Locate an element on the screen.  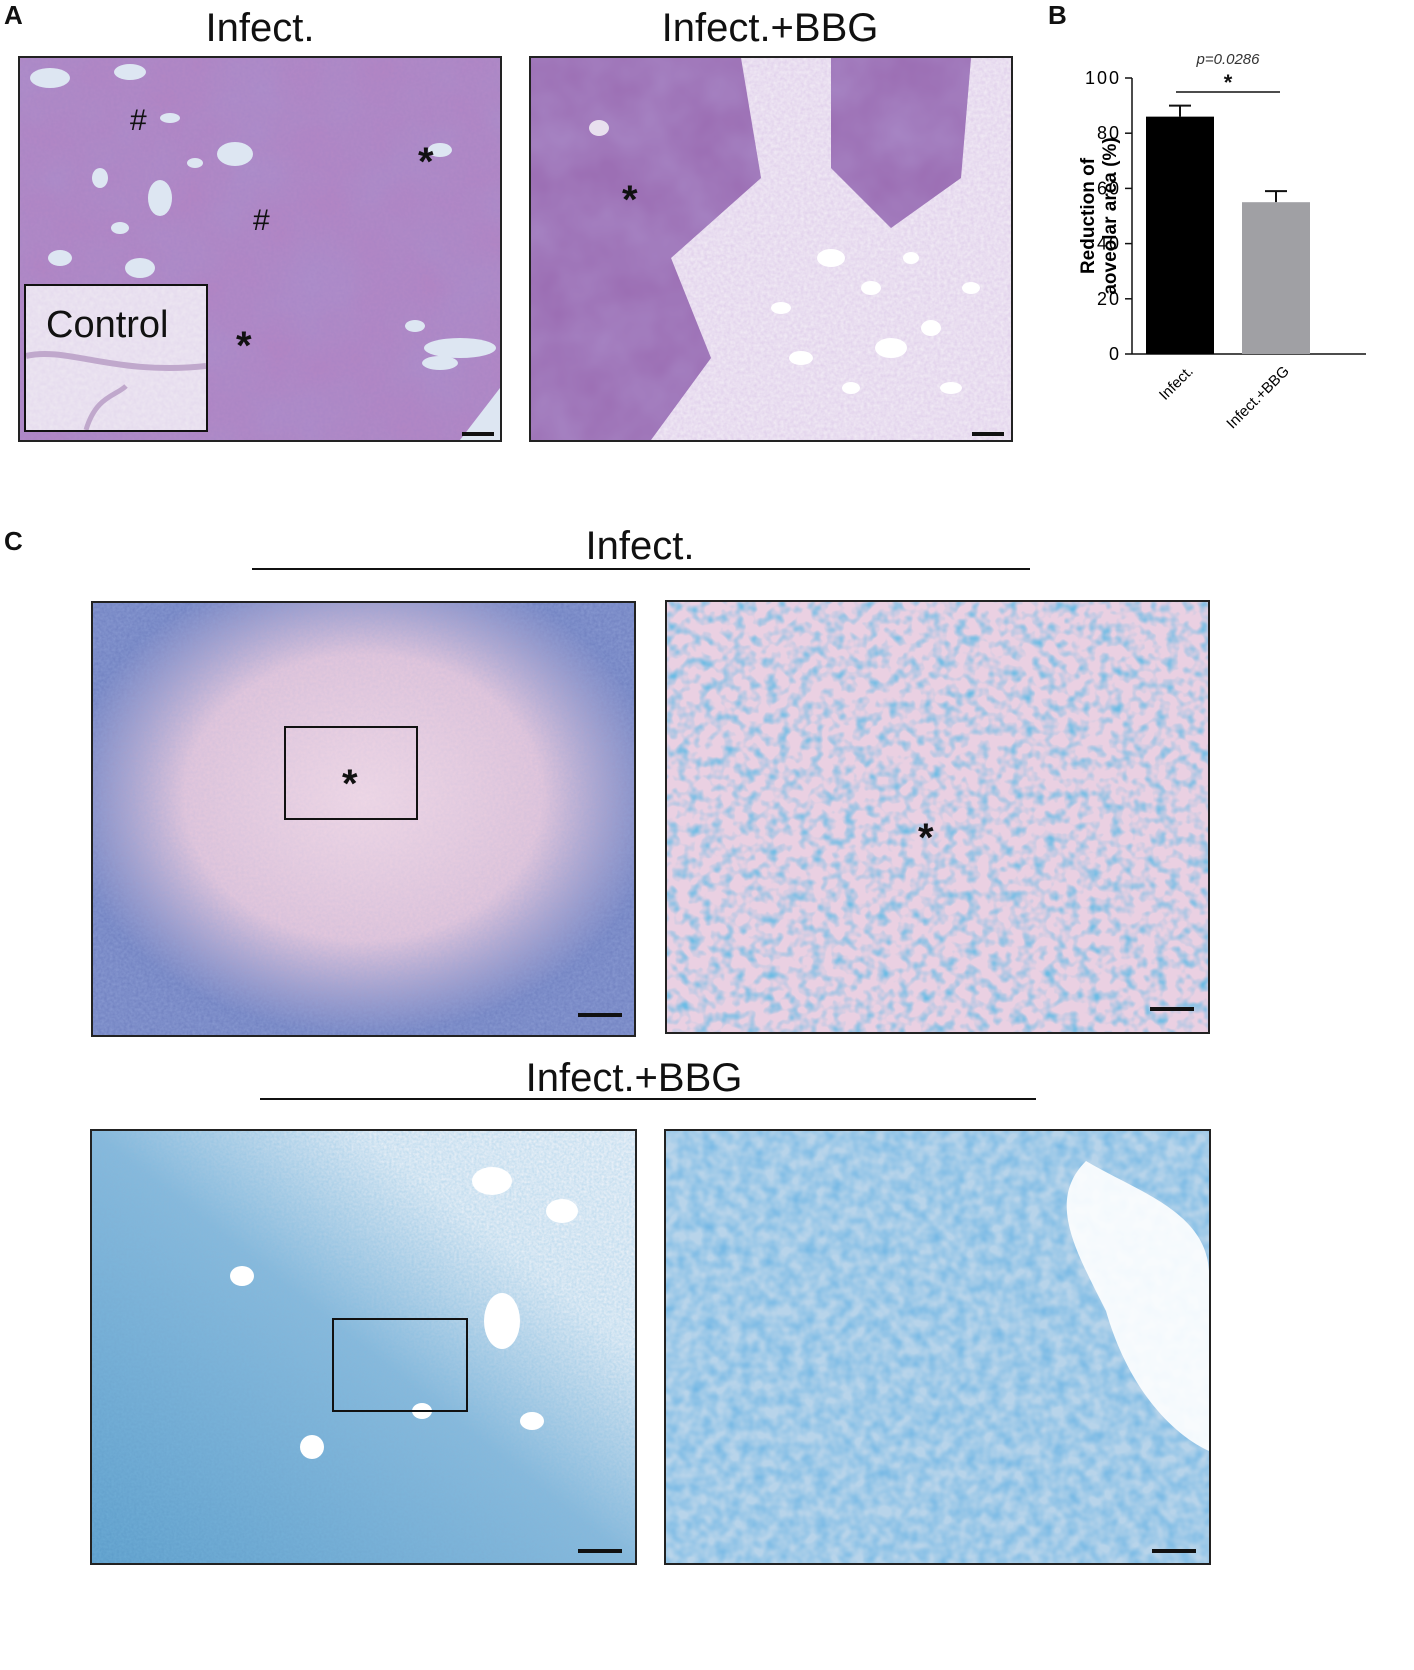
x-axis-labels: Infect. Infect.+BBG is located at coordinates (1224, 398).